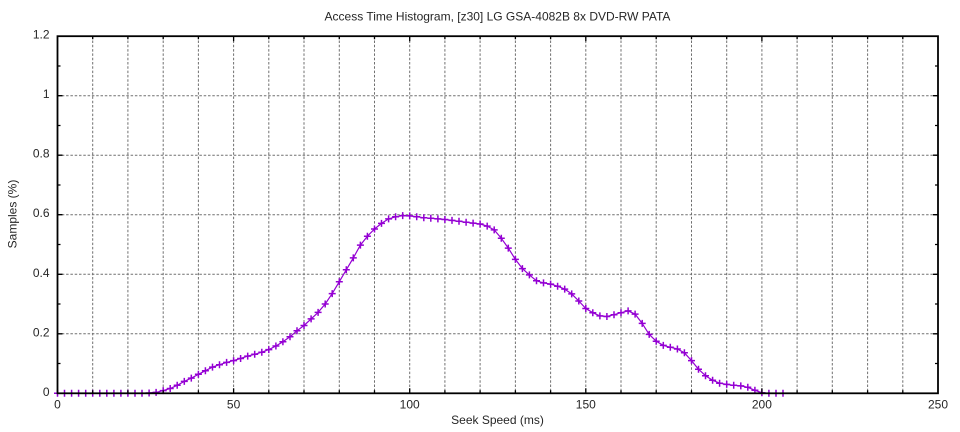 The height and width of the screenshot is (432, 960). What do you see at coordinates (41, 273) in the screenshot?
I see `svg-text: 0.4` at bounding box center [41, 273].